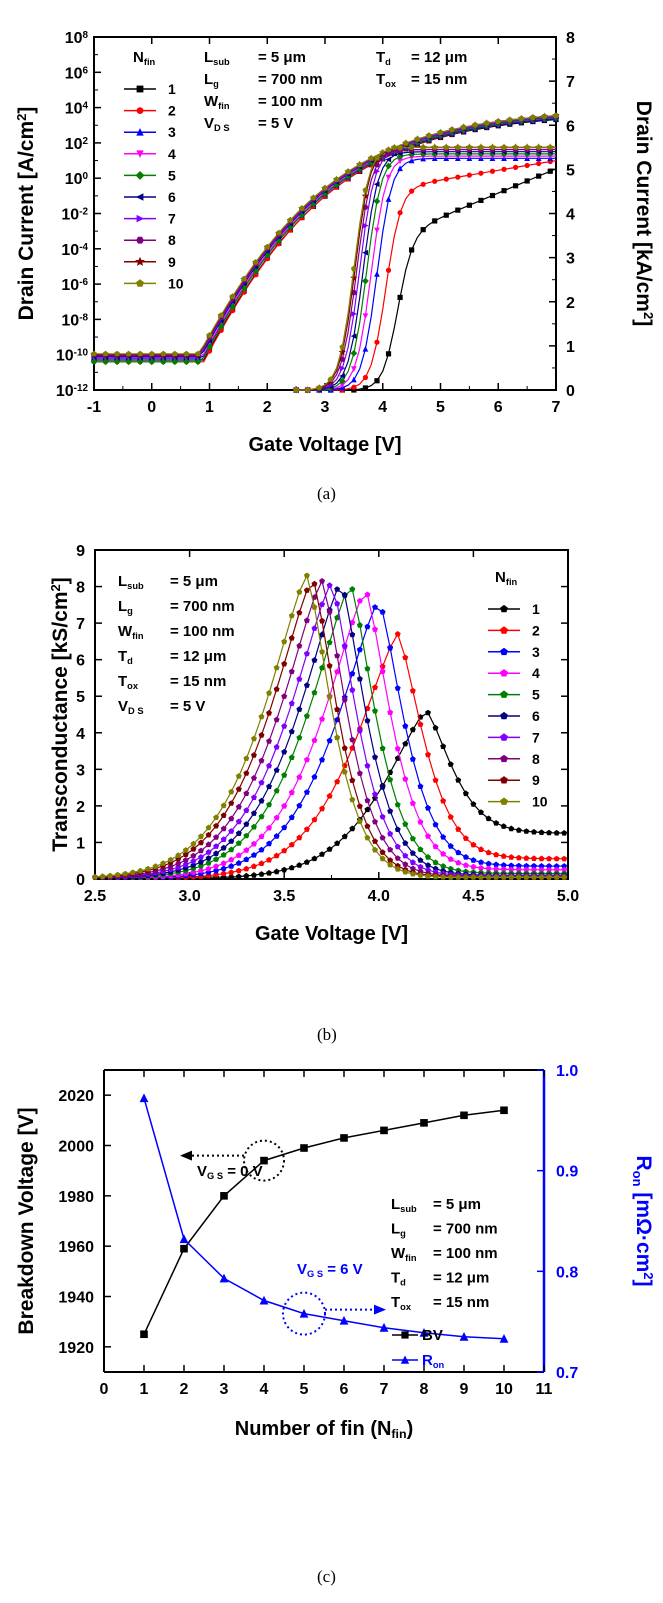 The height and width of the screenshot is (1603, 663). Describe the element at coordinates (465, 1253) in the screenshot. I see `param-c-value-2: = 100 nm` at that location.